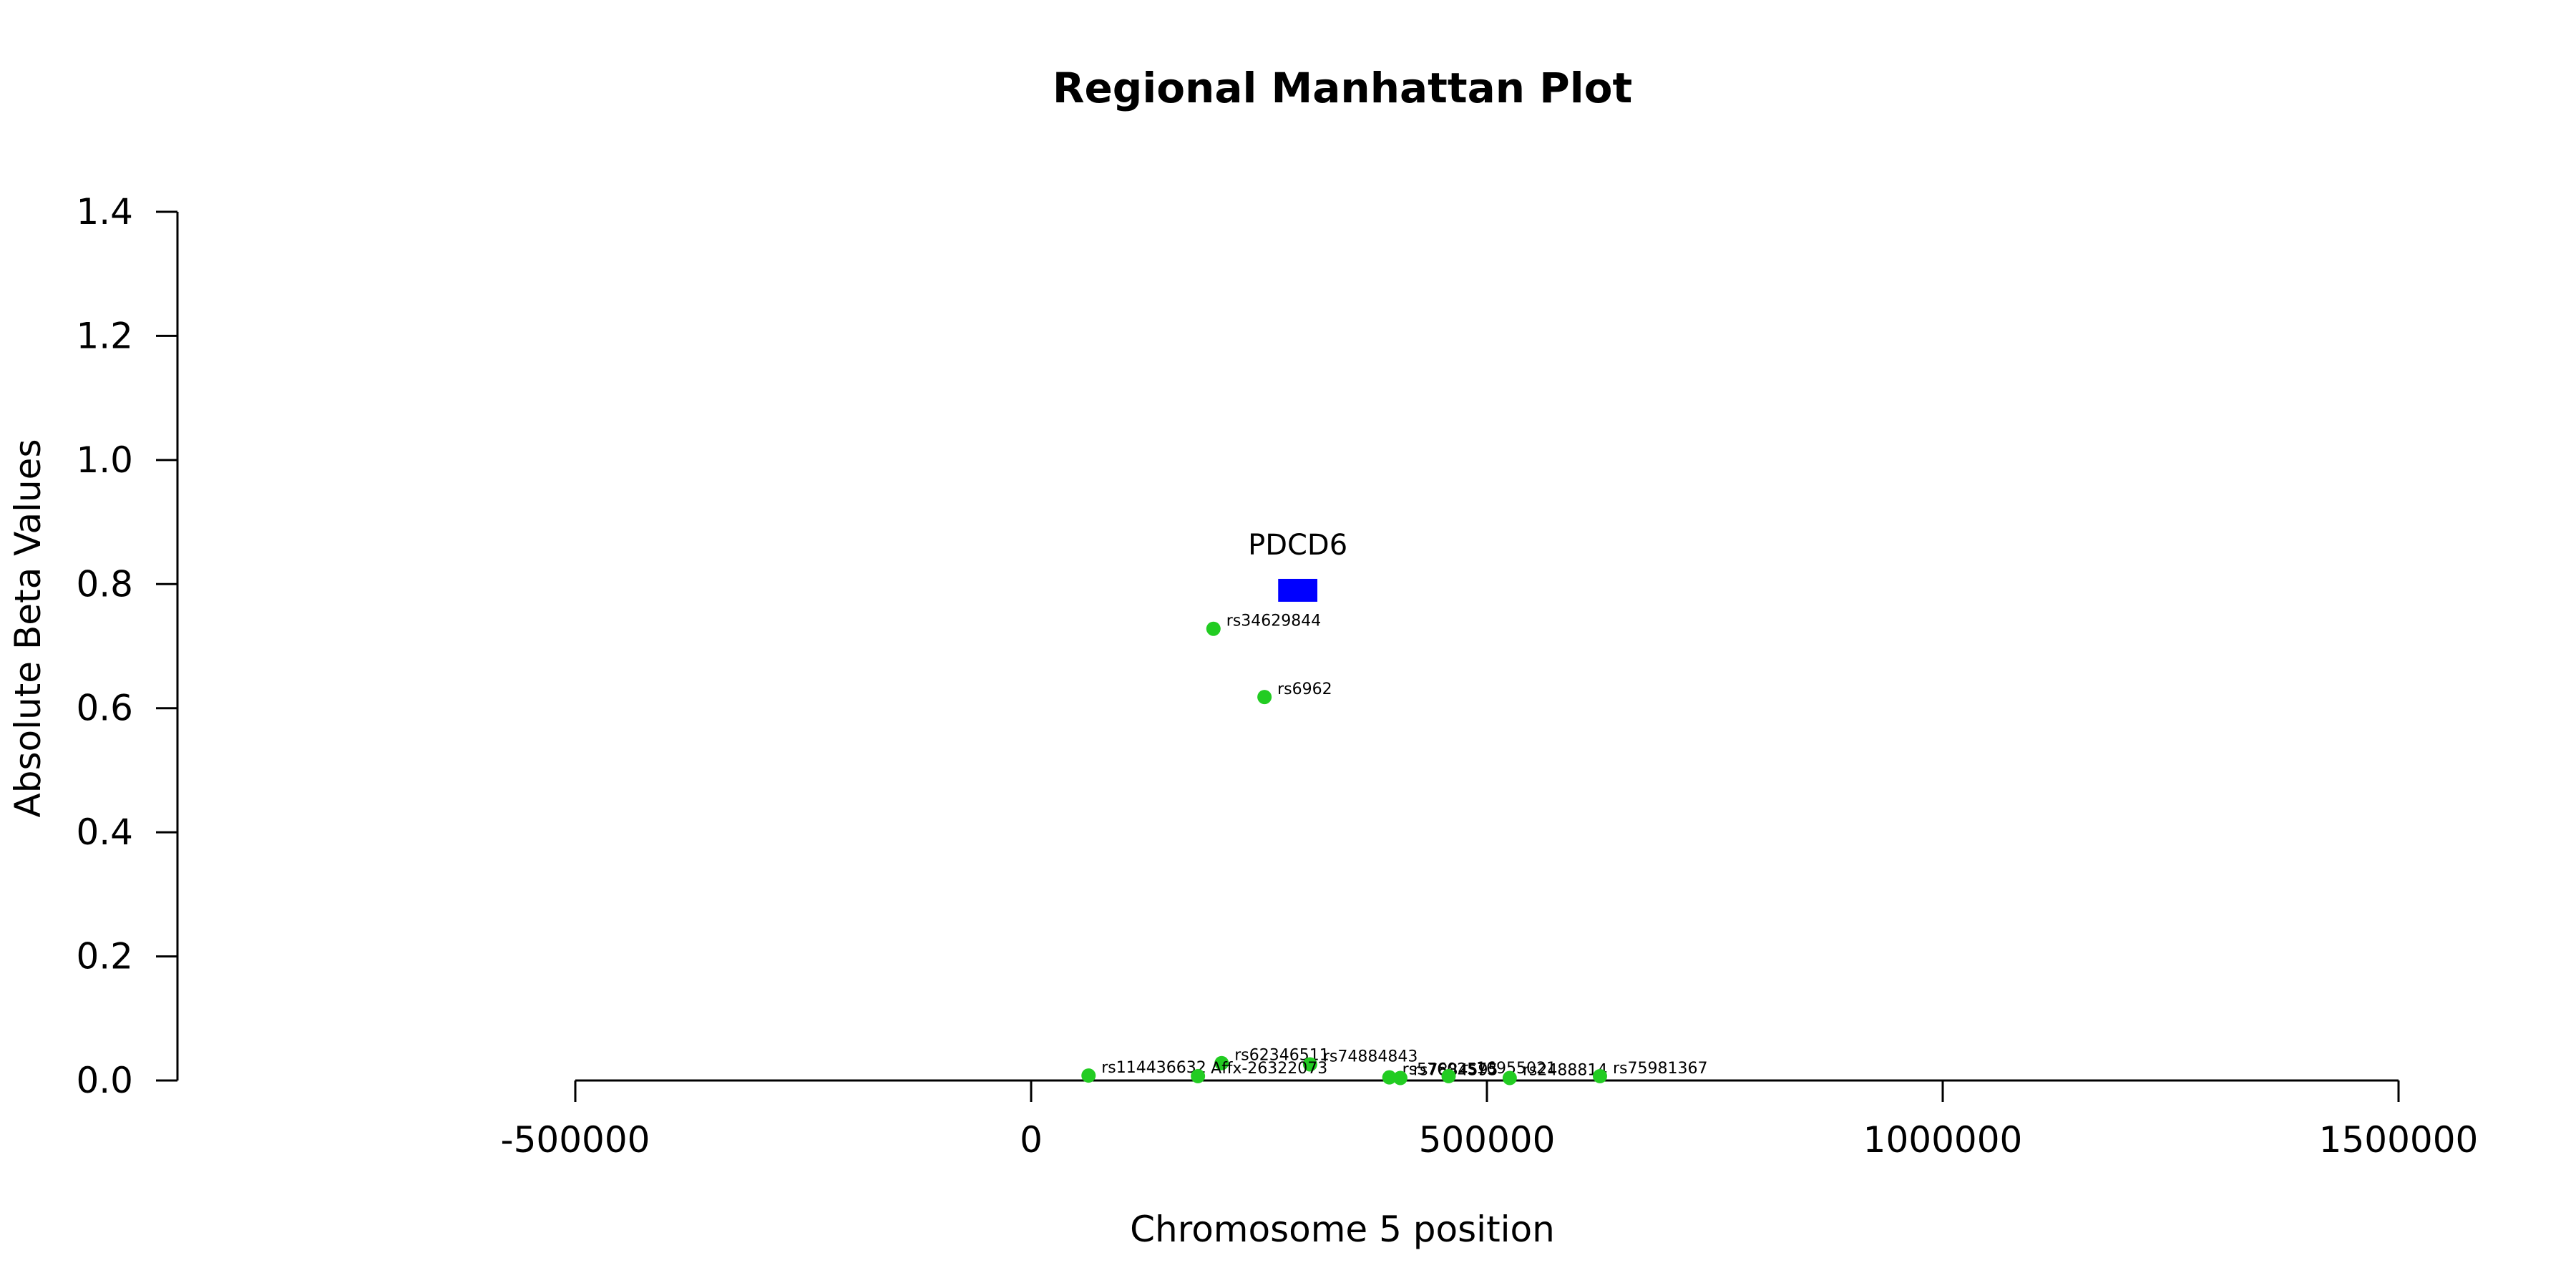  What do you see at coordinates (1273, 621) in the screenshot?
I see `snp-label: rs34629844` at bounding box center [1273, 621].